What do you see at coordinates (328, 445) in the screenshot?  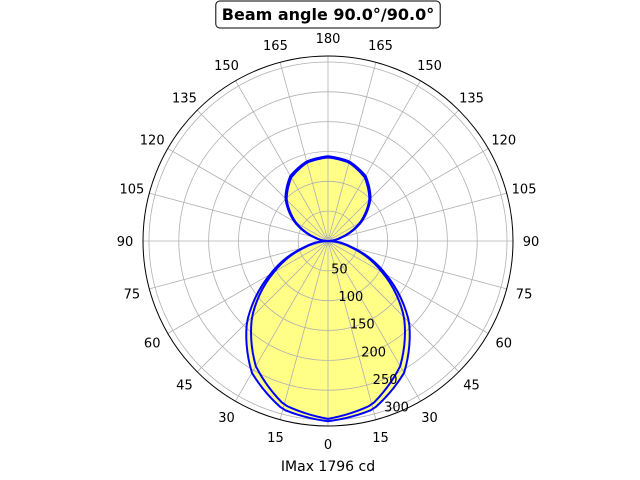 I see `angle-tick-label: 0` at bounding box center [328, 445].